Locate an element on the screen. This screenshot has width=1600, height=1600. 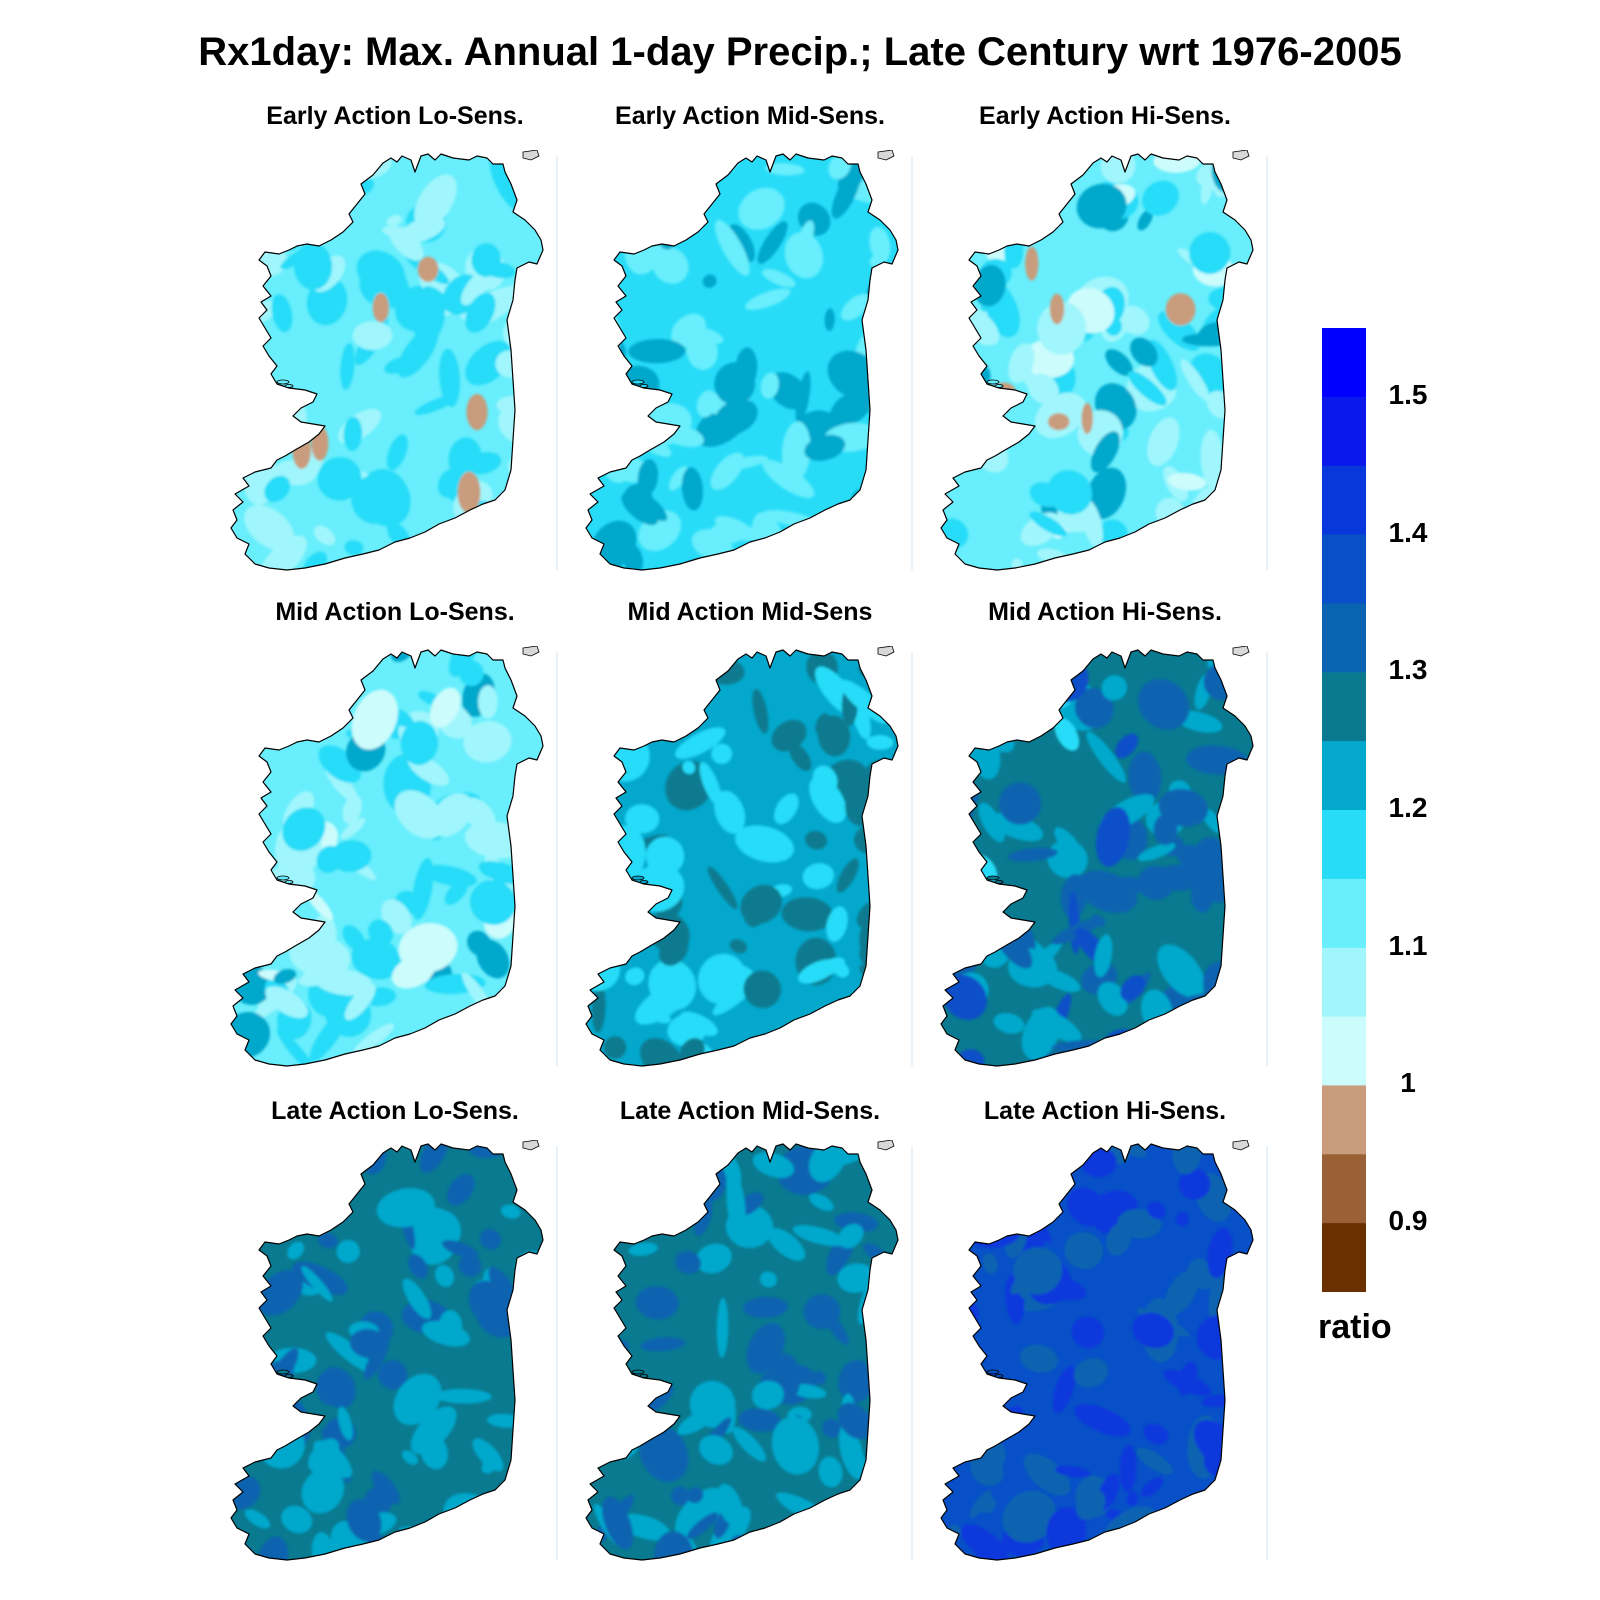
scotland-tip is located at coordinates (531, 155).